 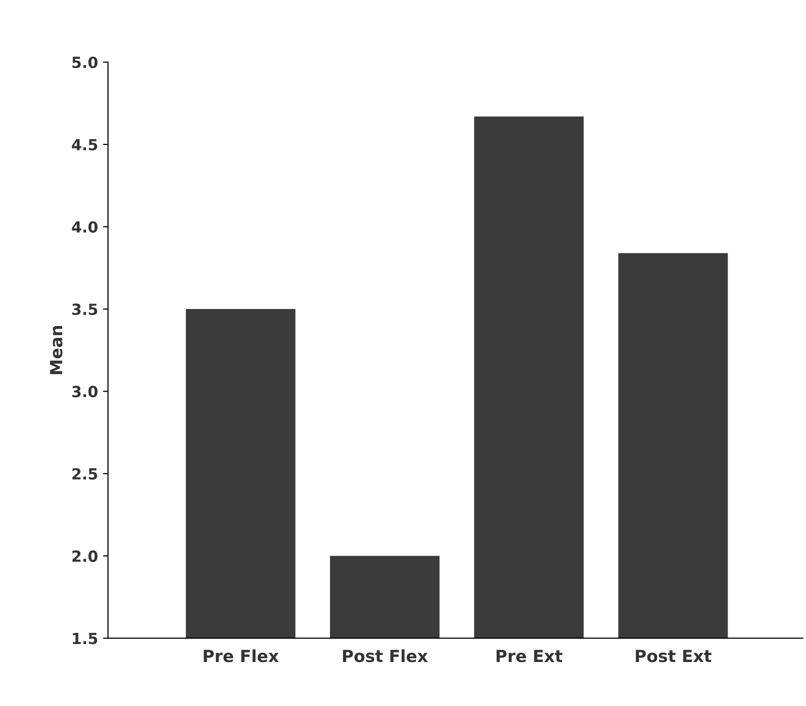 What do you see at coordinates (56, 350) in the screenshot?
I see `y-axis-title: Mean` at bounding box center [56, 350].